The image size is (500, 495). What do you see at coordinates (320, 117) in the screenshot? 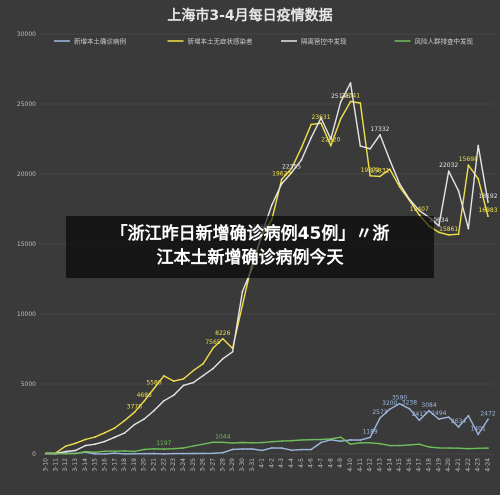
I see `data-label: 23631` at bounding box center [320, 117].